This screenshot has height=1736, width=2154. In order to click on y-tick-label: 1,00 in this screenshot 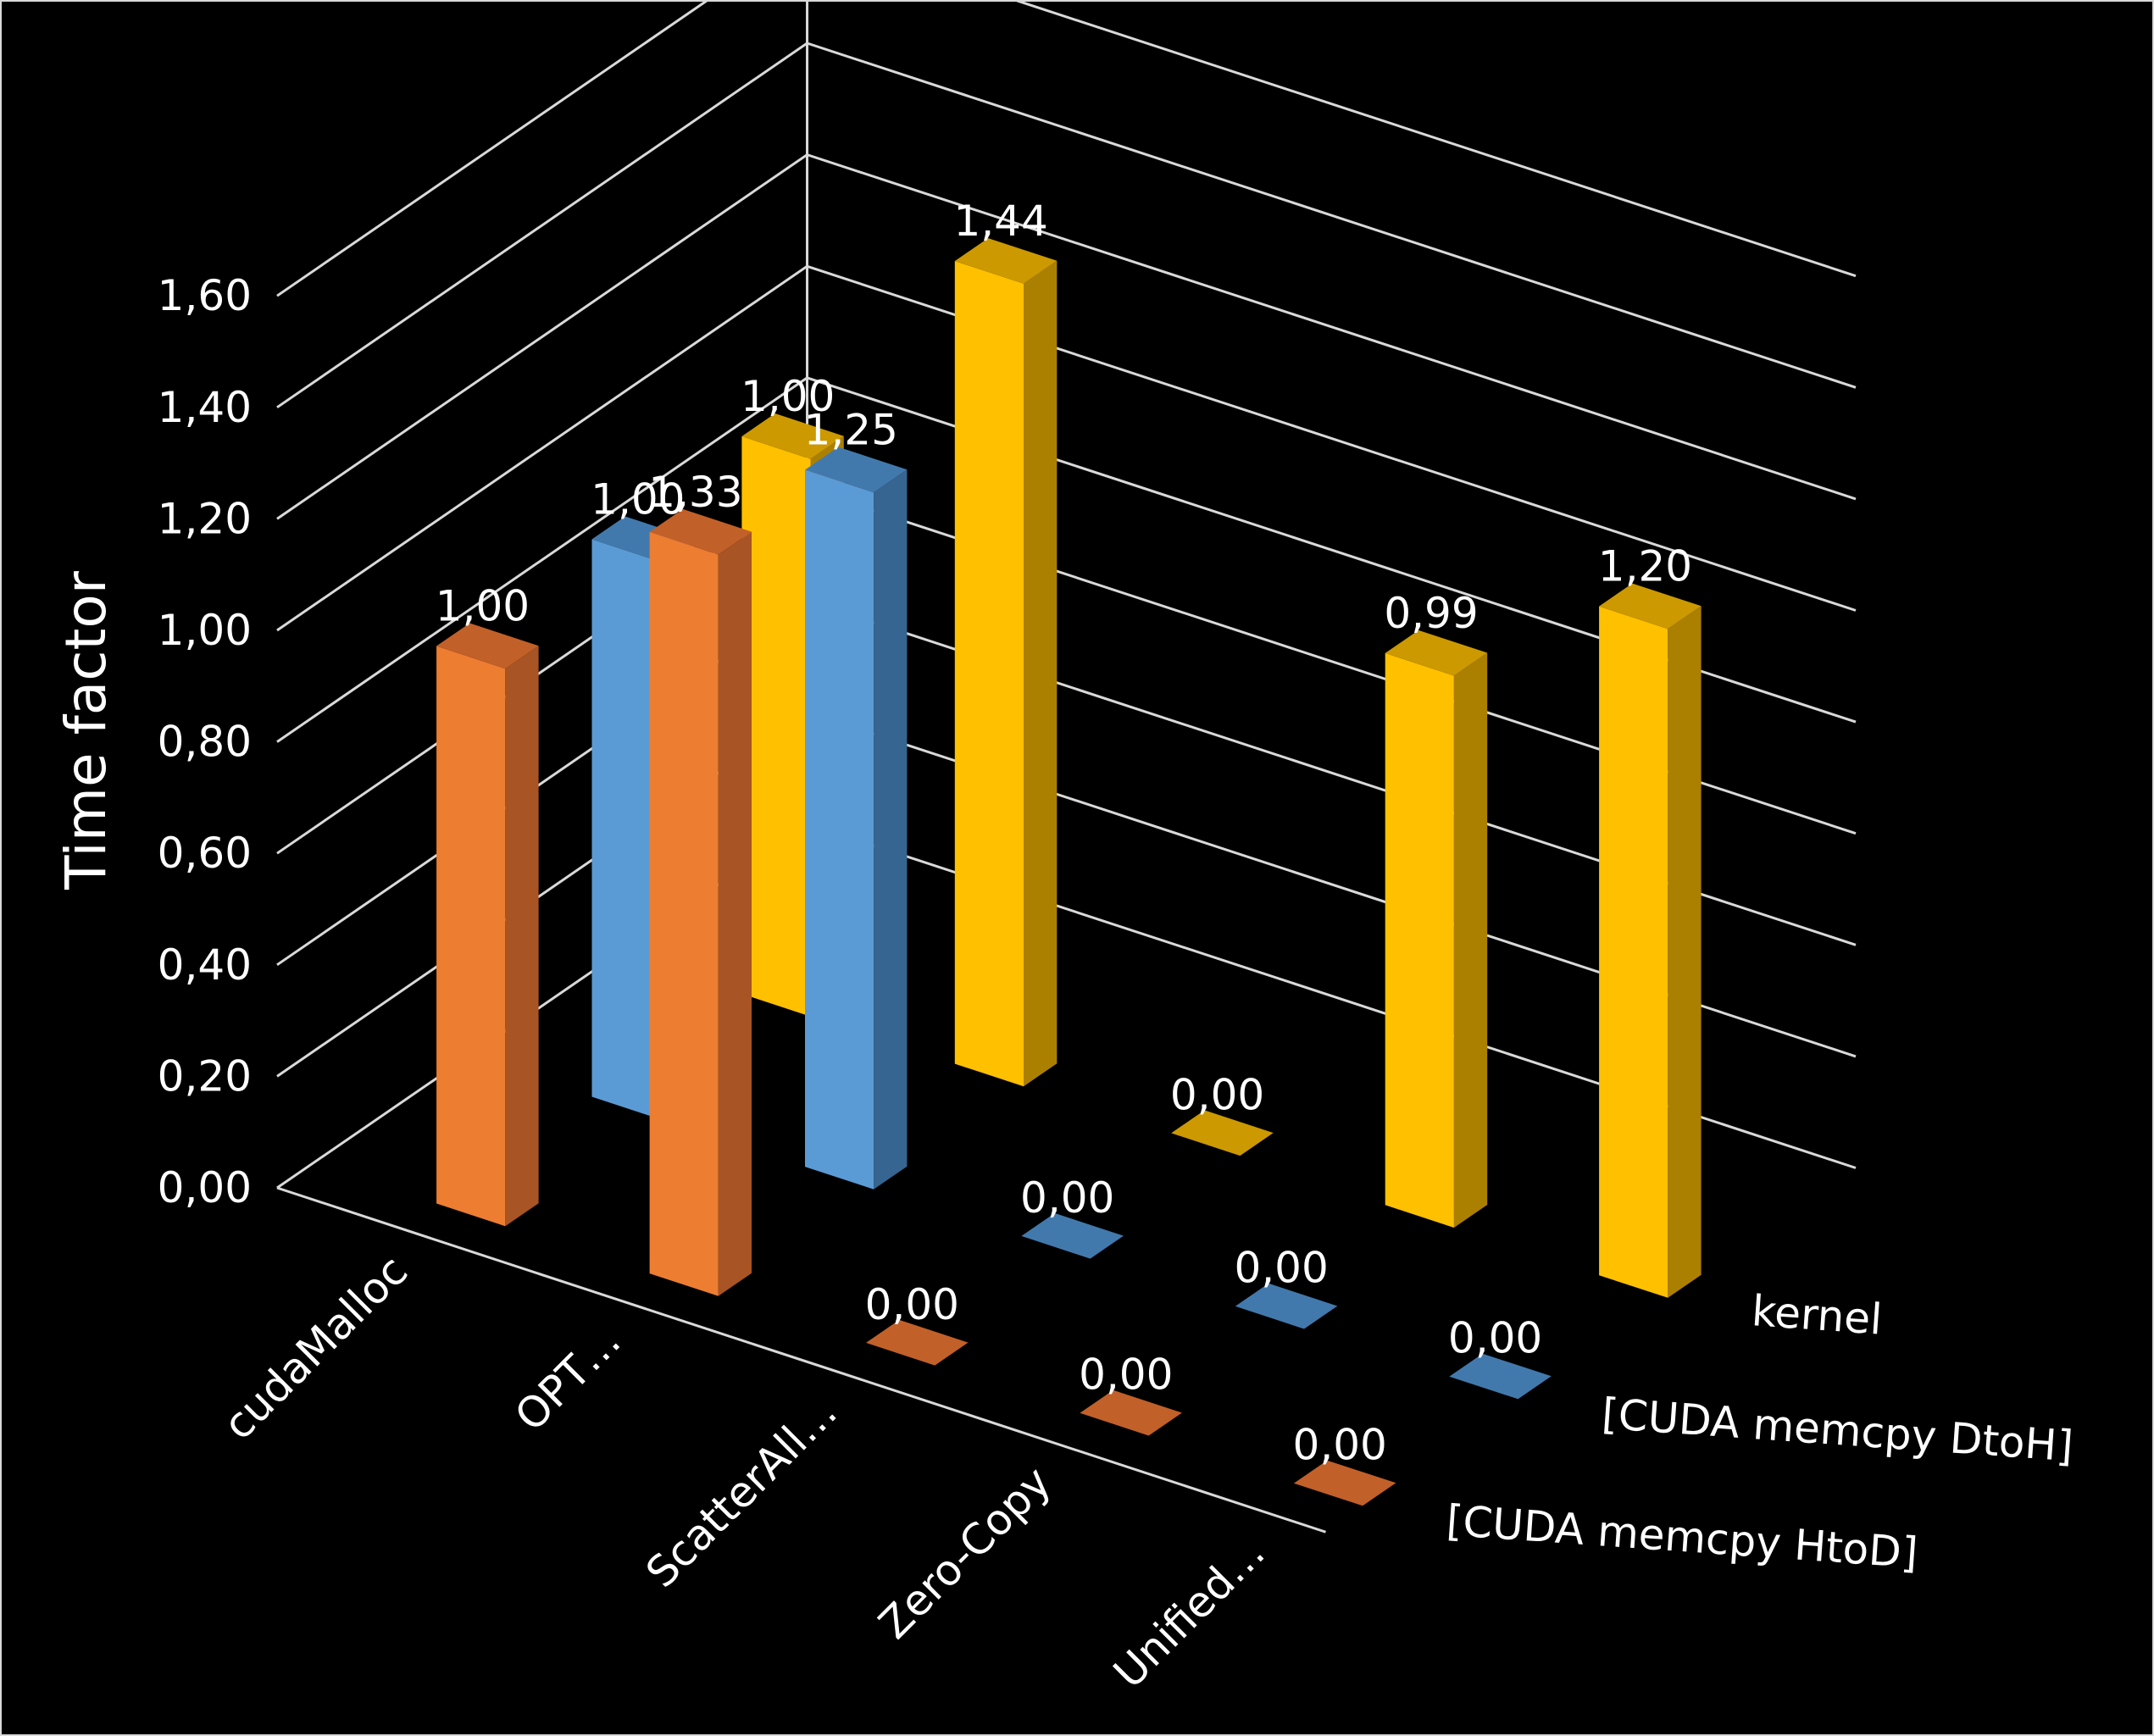, I will do `click(205, 630)`.